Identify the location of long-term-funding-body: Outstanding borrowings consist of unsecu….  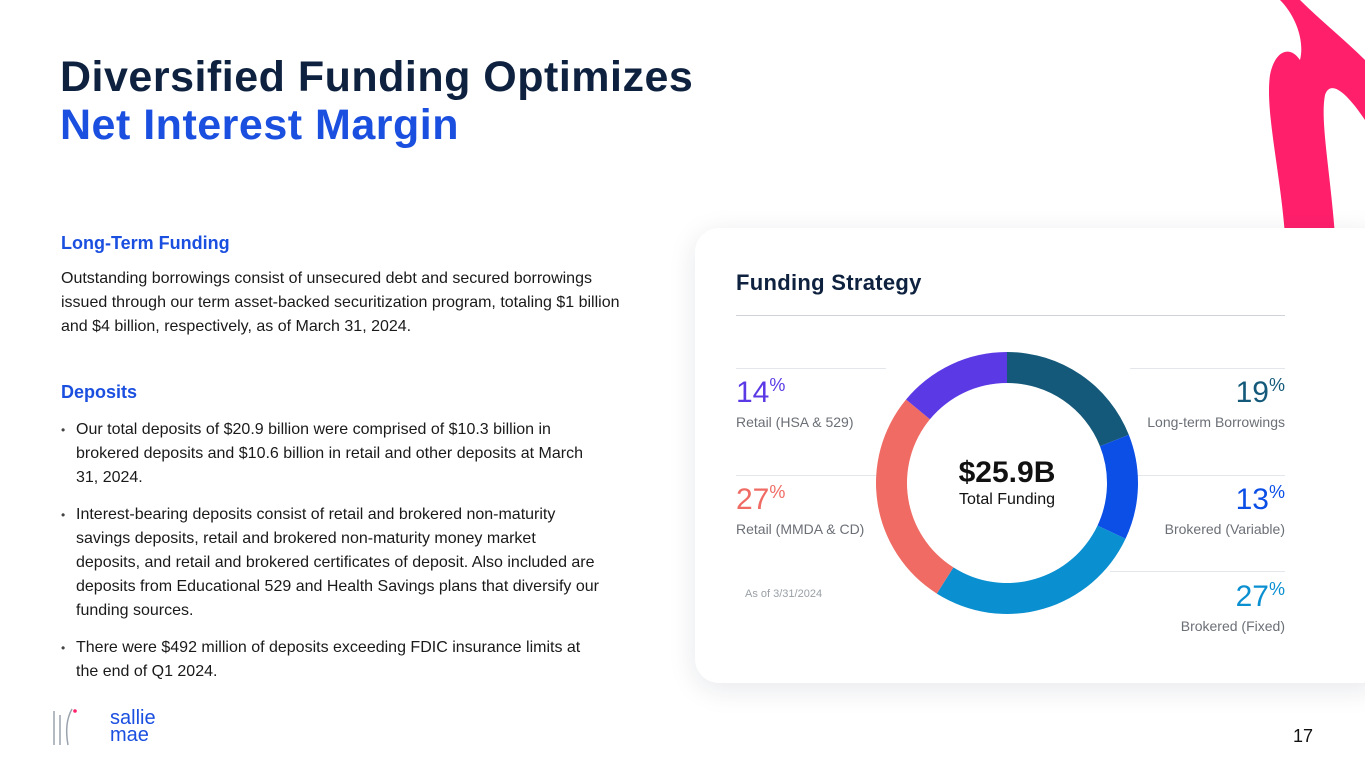
(340, 302).